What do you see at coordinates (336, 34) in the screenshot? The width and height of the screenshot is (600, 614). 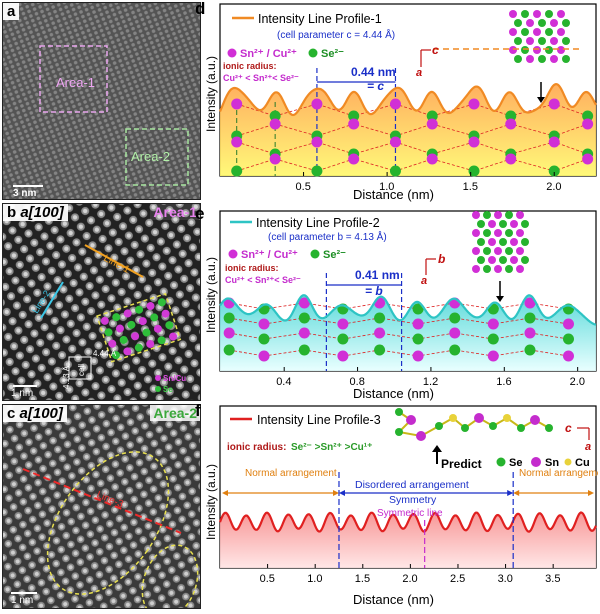 I see `cell-note-d: (cell parameter c = 4.44 Å)` at bounding box center [336, 34].